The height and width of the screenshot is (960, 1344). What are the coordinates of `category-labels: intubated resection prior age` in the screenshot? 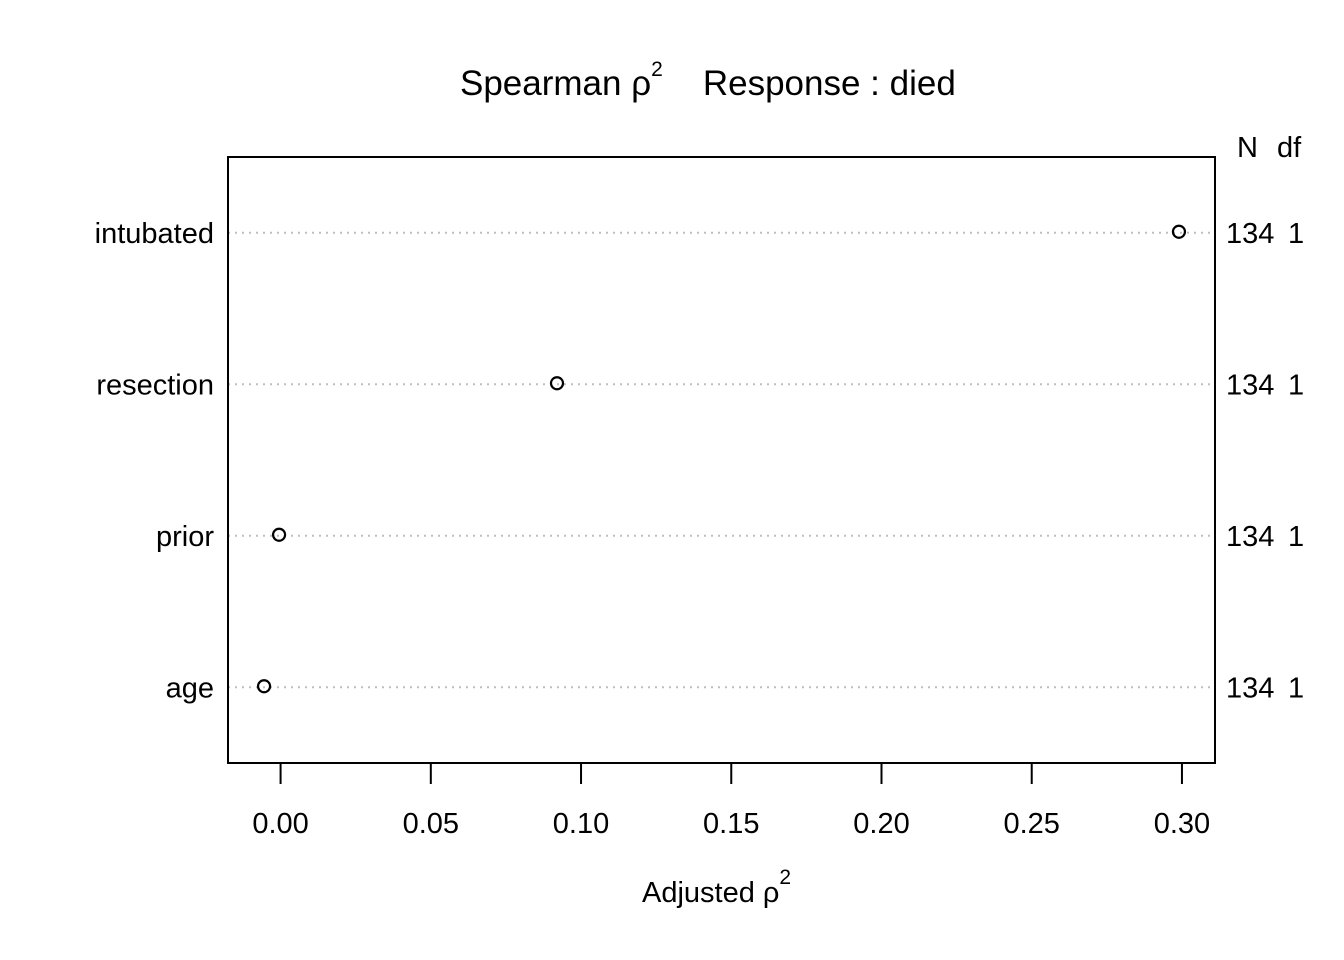 It's located at (155, 461).